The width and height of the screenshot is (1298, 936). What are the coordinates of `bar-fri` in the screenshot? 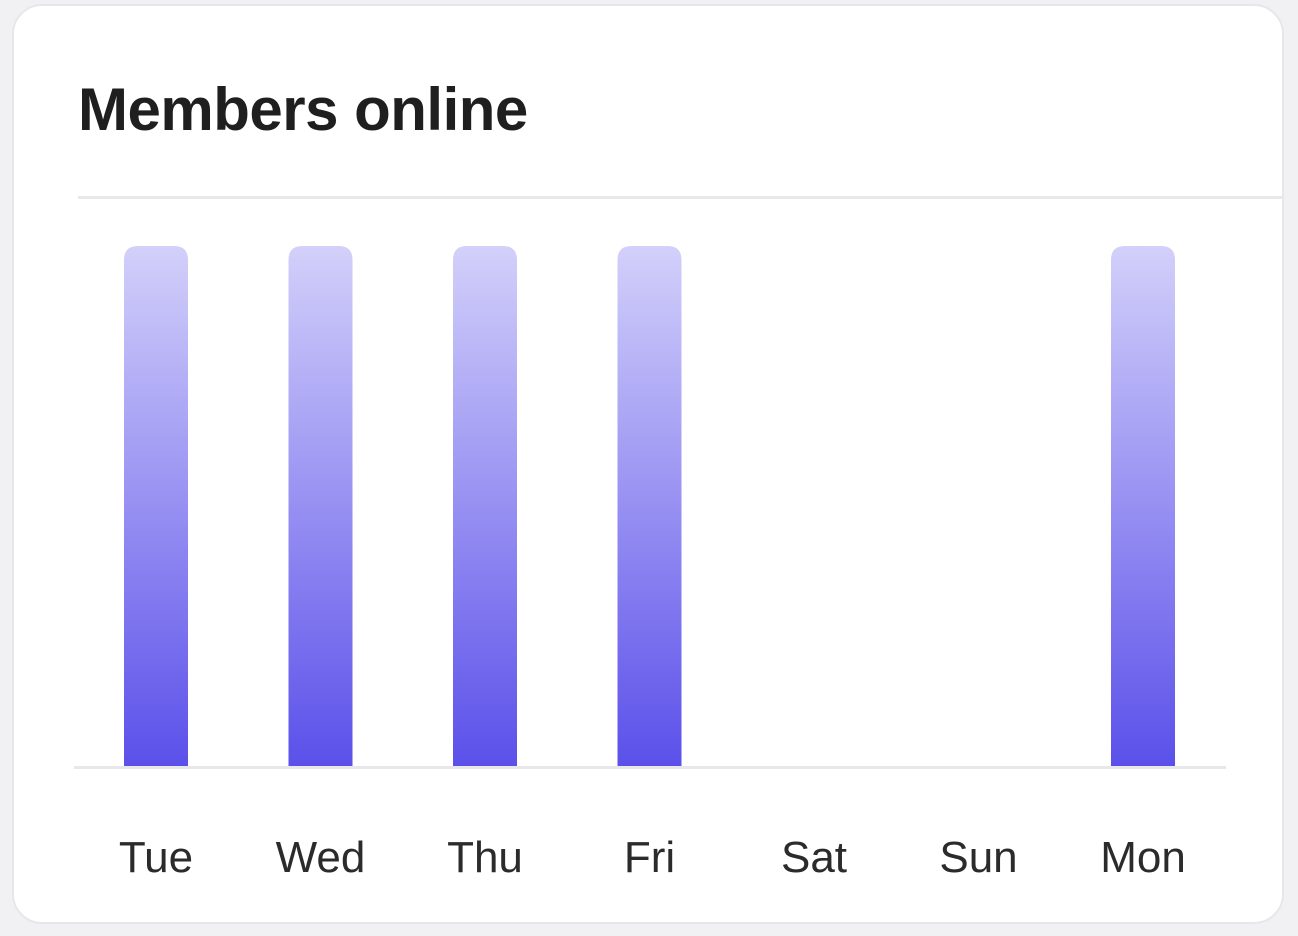 It's located at (649, 506).